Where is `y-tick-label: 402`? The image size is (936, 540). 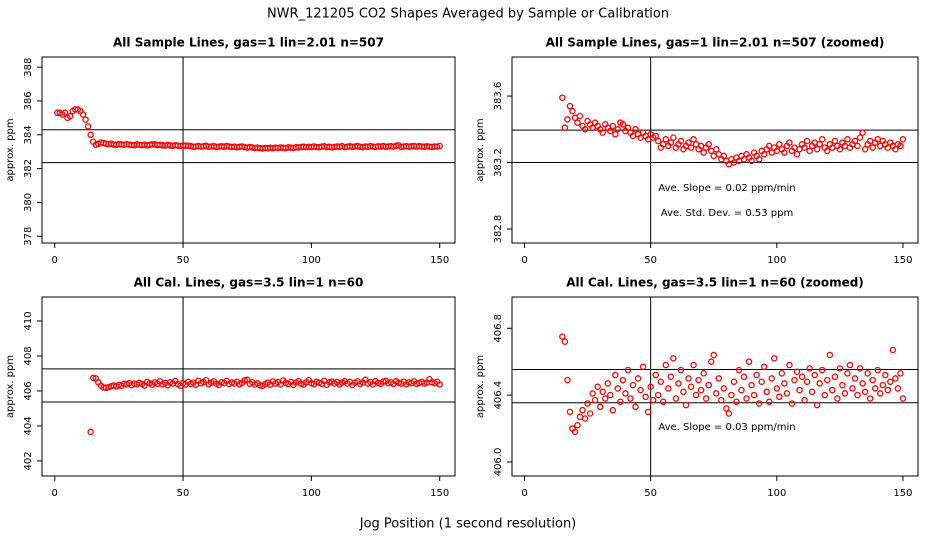 y-tick-label: 402 is located at coordinates (28, 460).